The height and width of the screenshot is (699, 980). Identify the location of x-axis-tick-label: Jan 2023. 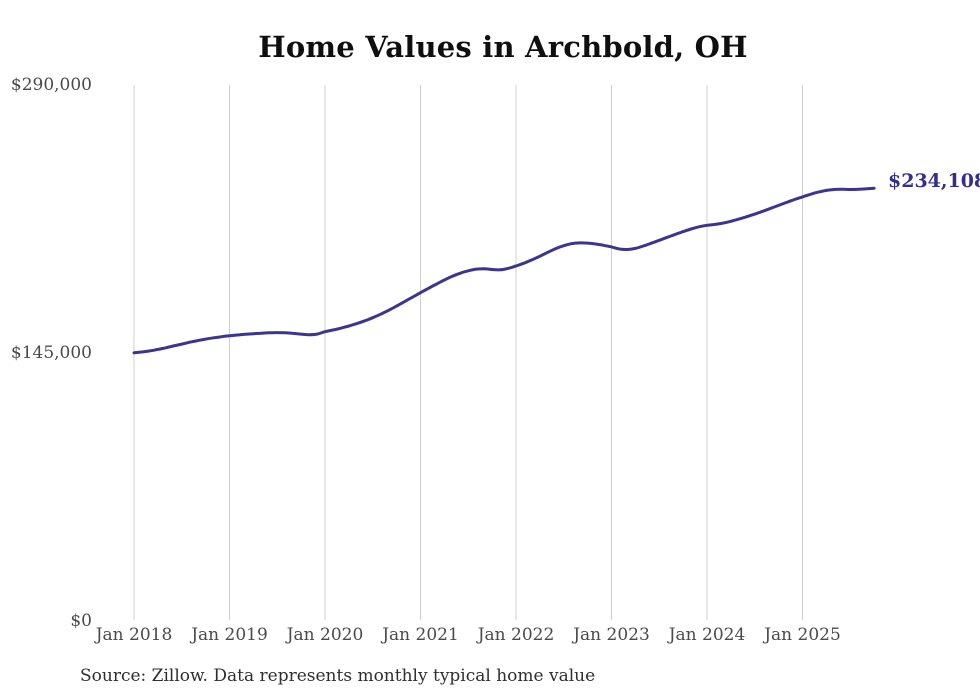
(611, 635).